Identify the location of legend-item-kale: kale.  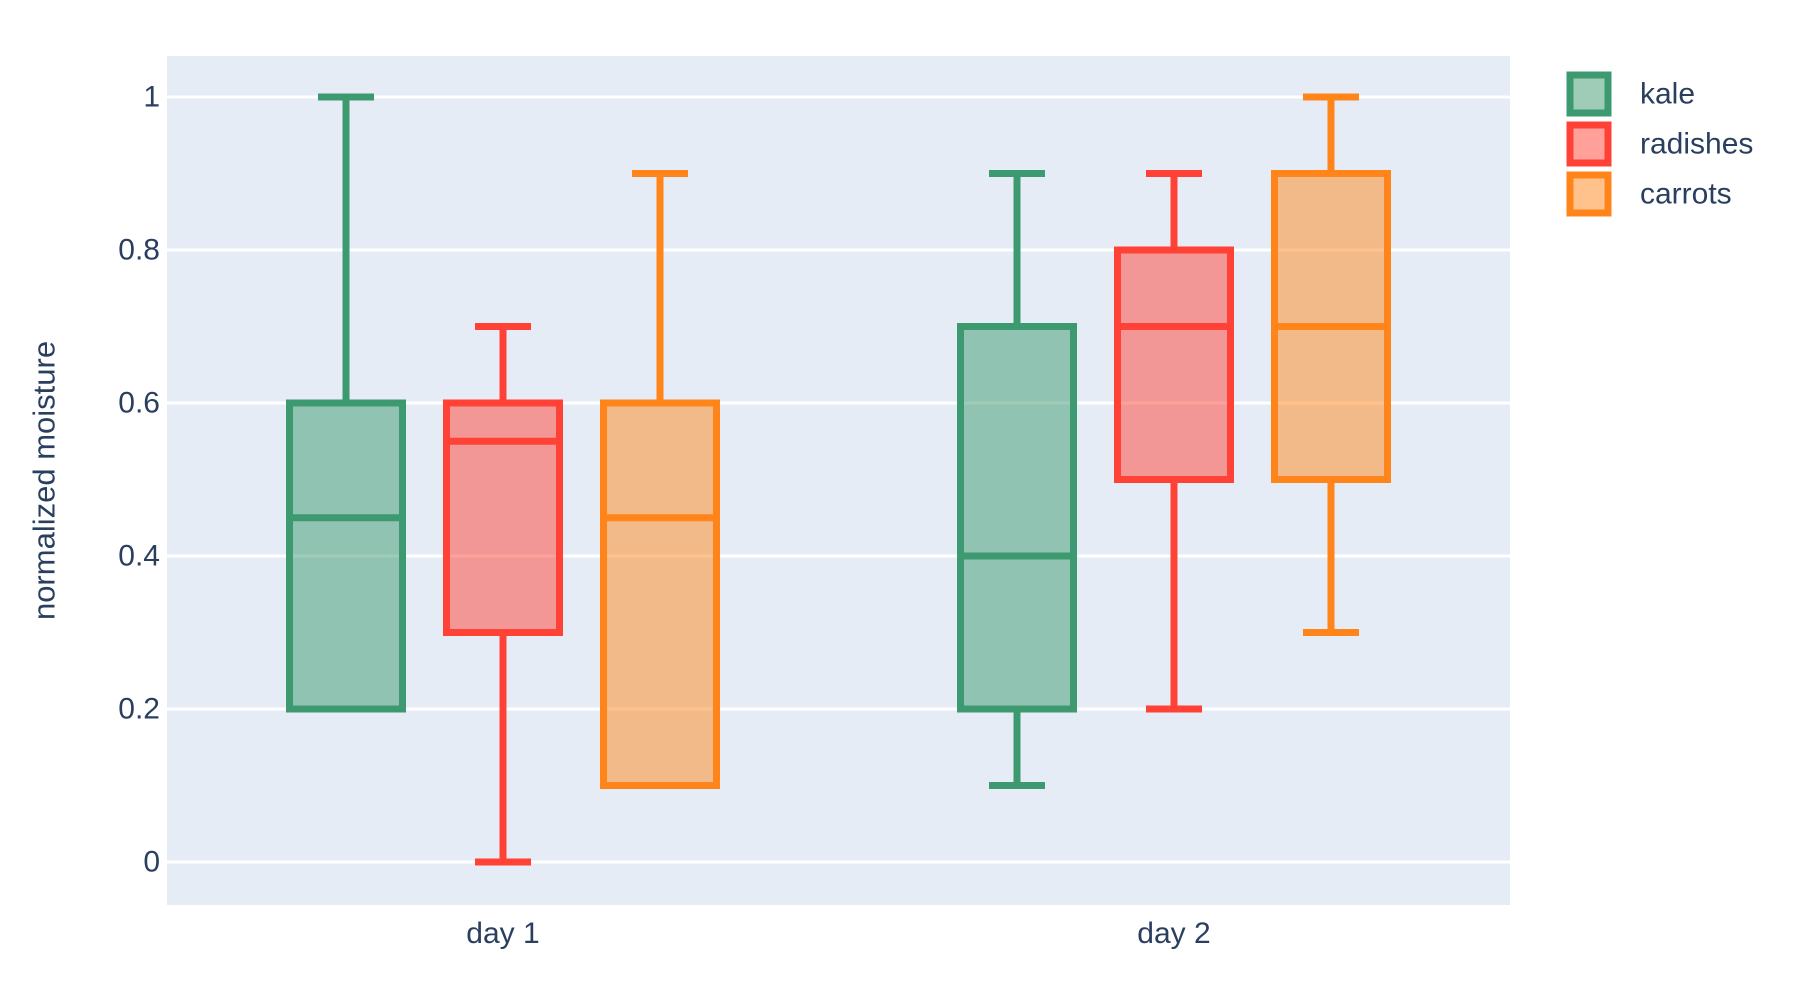
(1630, 94).